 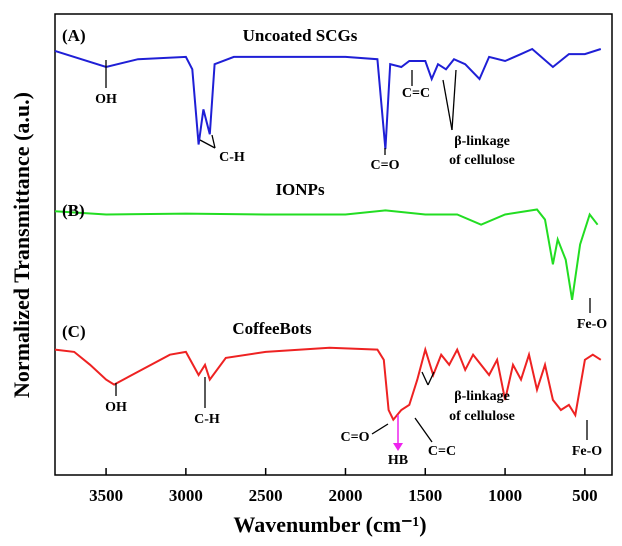 What do you see at coordinates (329, 524) in the screenshot?
I see `x-axis-label: Wavenumber (cm⁻¹)` at bounding box center [329, 524].